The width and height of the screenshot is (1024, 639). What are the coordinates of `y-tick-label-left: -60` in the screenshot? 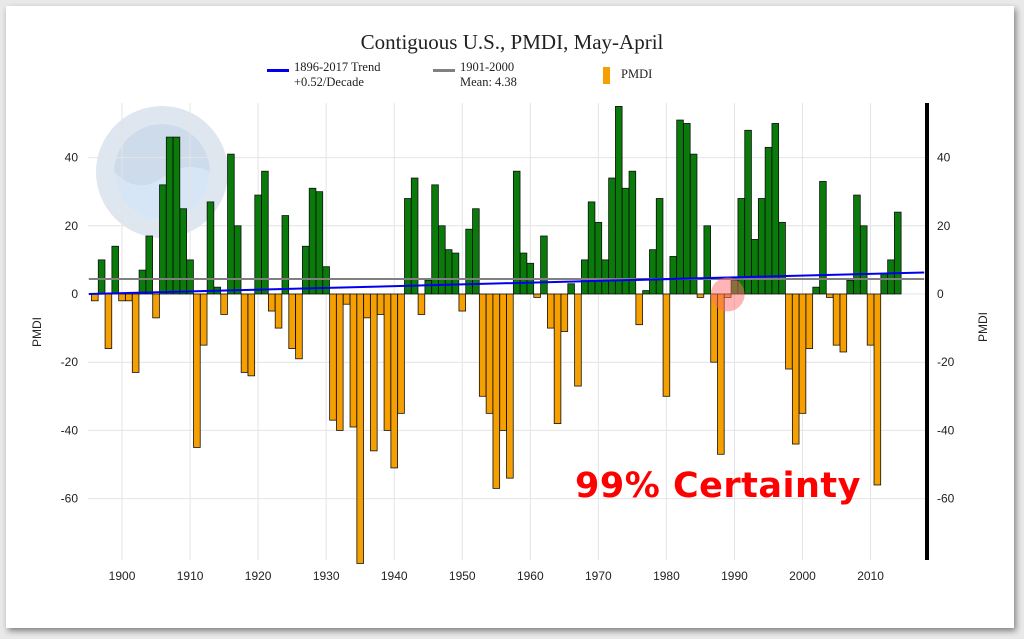 It's located at (70, 499).